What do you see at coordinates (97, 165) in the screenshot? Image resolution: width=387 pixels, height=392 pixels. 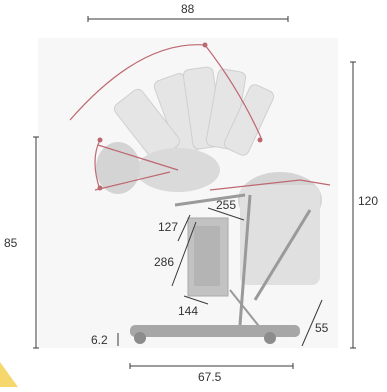 I see `angle-arc` at bounding box center [97, 165].